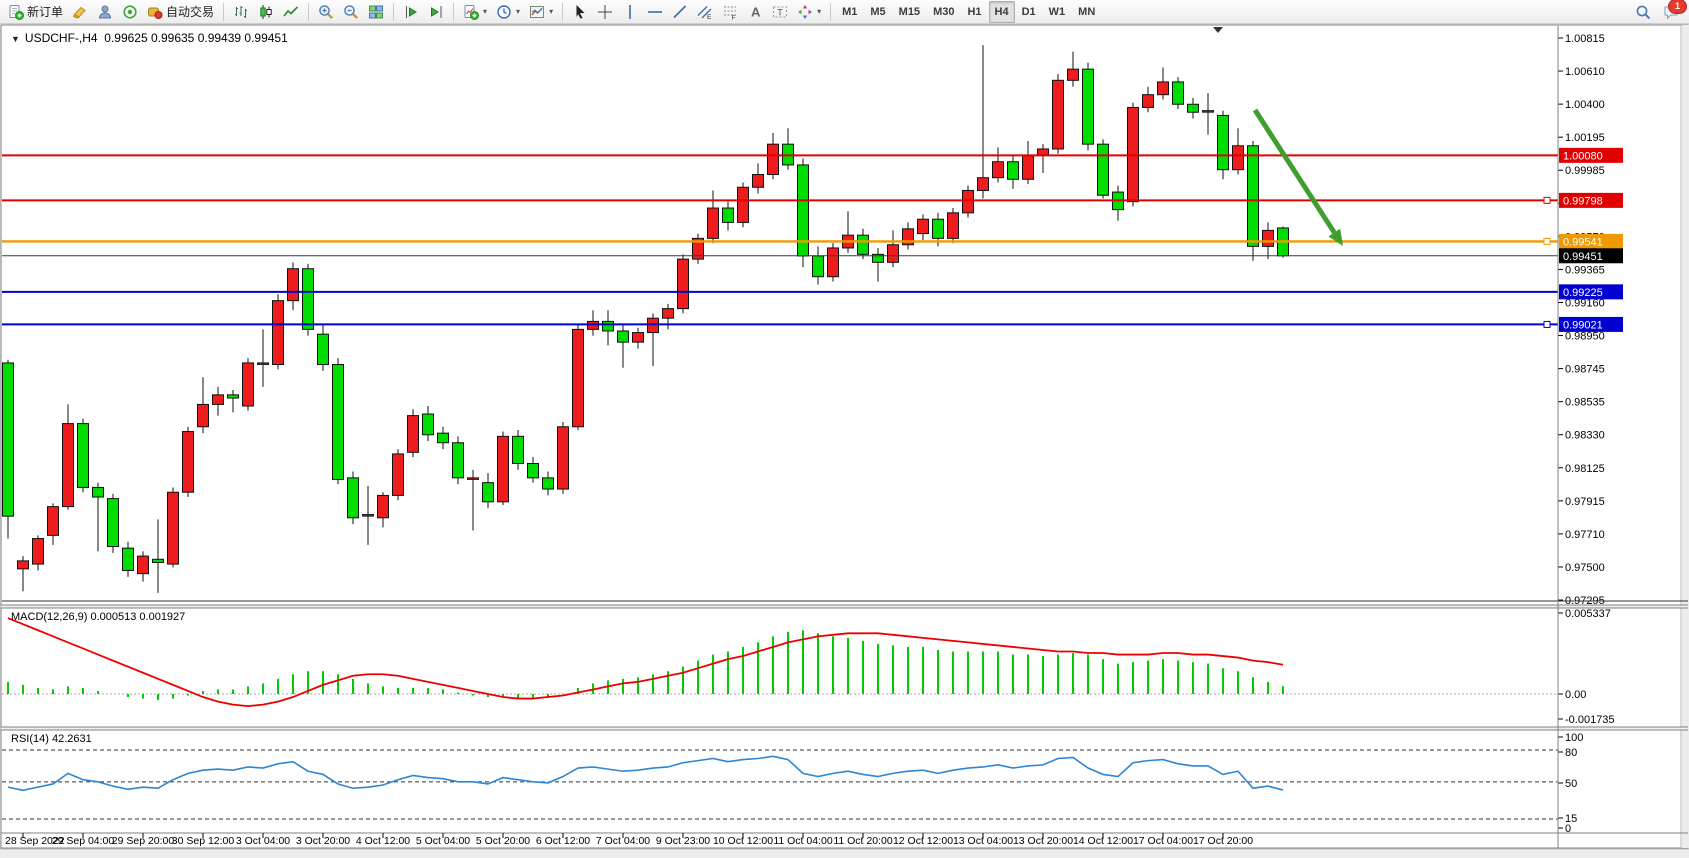 The image size is (1689, 858). Describe the element at coordinates (143, 841) in the screenshot. I see `time-label: 29 Sep 20:00` at that location.